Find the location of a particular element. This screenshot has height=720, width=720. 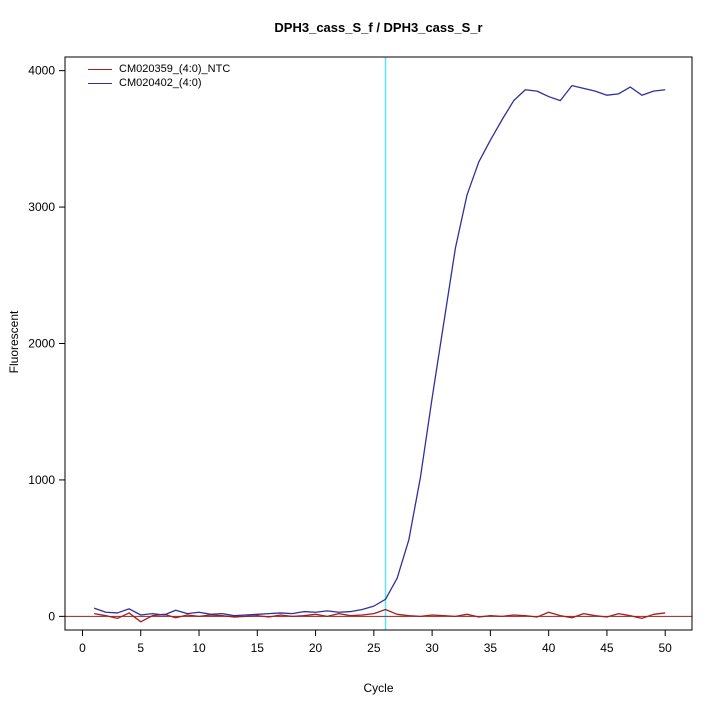

y-tick-label: 1000 is located at coordinates (41, 480).